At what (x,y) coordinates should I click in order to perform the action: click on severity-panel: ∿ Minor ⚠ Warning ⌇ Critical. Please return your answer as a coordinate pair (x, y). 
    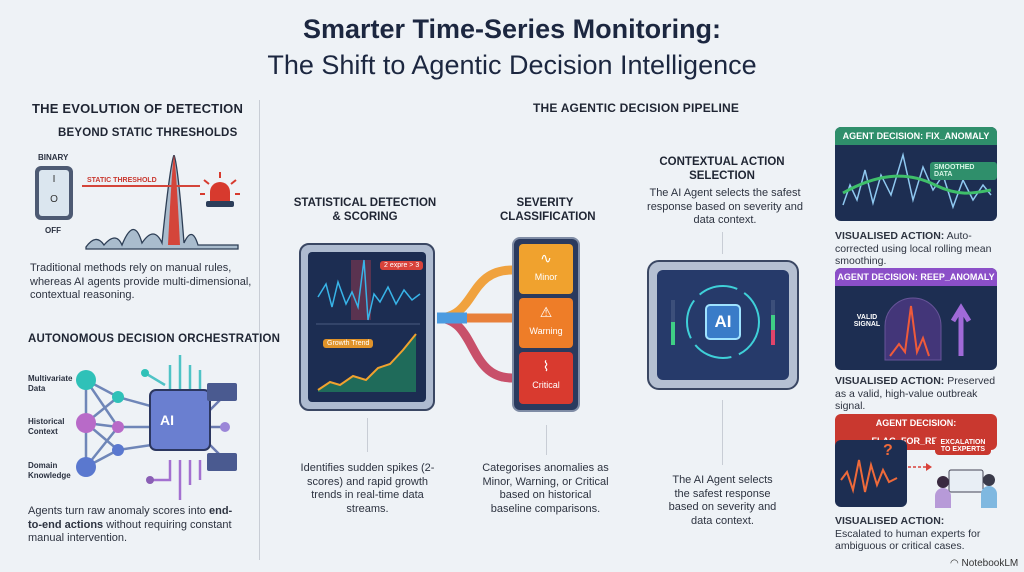
    Looking at the image, I should click on (546, 324).